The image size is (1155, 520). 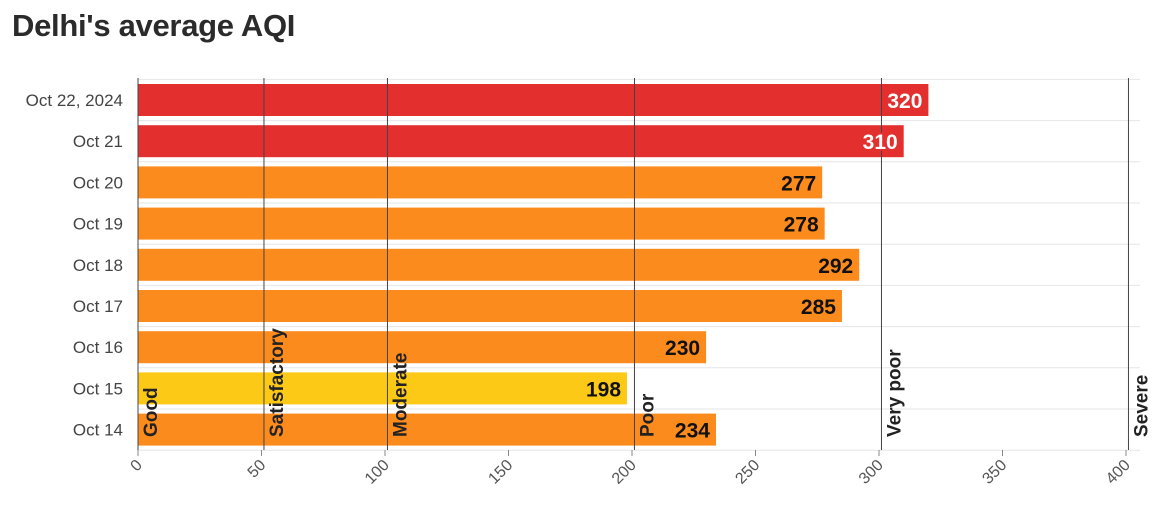 I want to click on x-tick-label: 300, so click(x=871, y=472).